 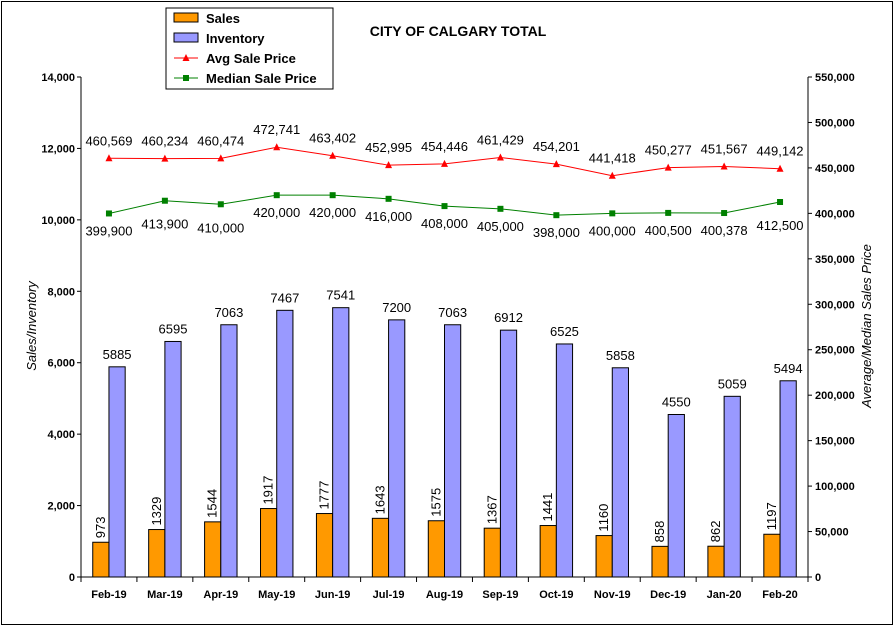 I want to click on legend-label: Sales, so click(x=223, y=18).